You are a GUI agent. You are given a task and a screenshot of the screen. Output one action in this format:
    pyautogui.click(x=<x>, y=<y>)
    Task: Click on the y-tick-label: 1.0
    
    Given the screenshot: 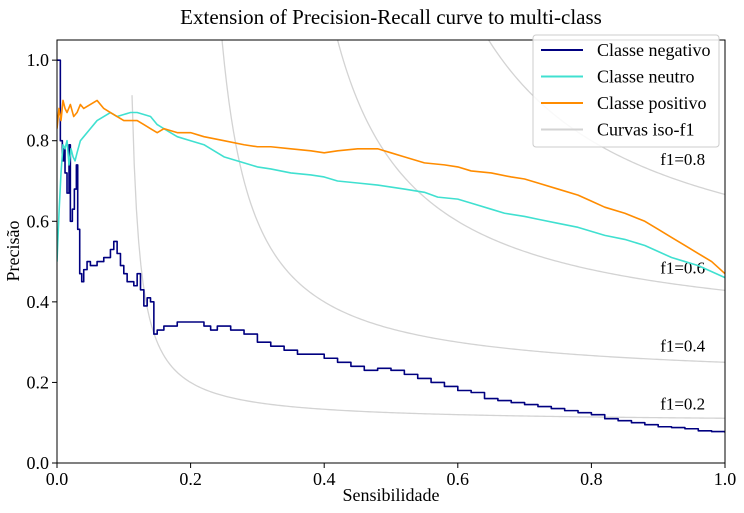 What is the action you would take?
    pyautogui.click(x=38, y=60)
    